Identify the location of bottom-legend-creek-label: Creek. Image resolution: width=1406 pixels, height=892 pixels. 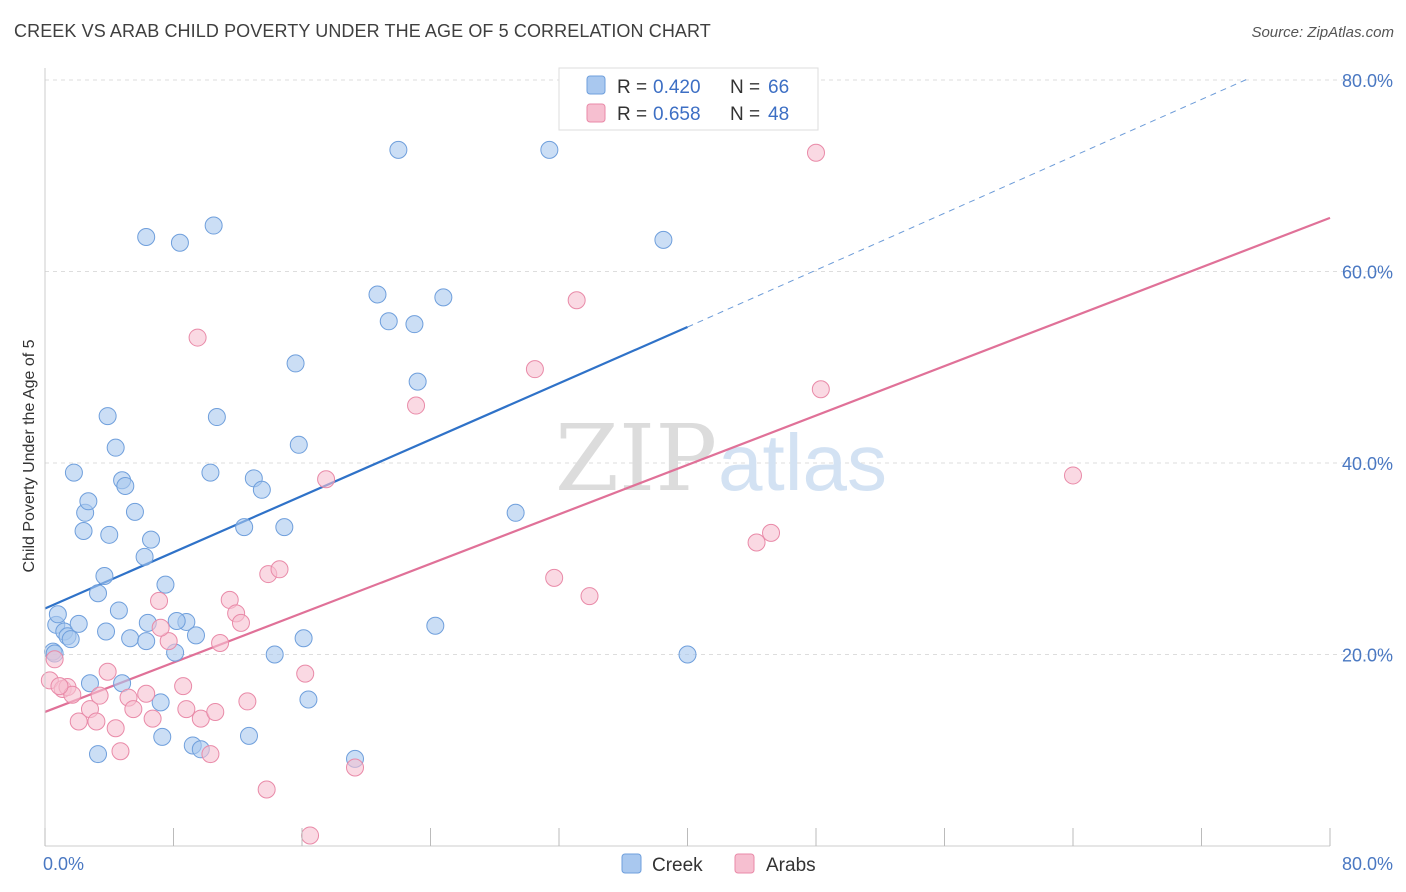
(677, 865).